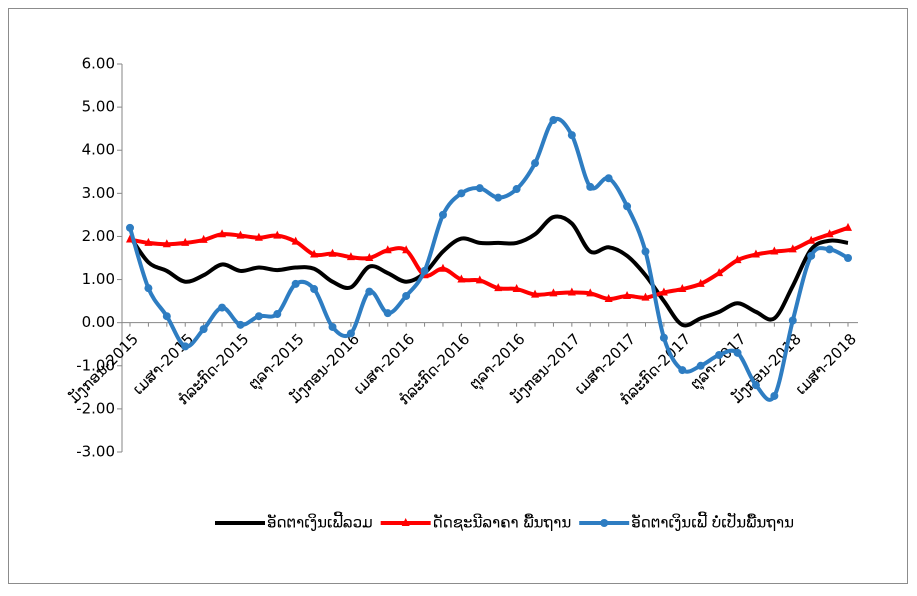 The height and width of the screenshot is (596, 917). What do you see at coordinates (489, 263) in the screenshot?
I see `series-line` at bounding box center [489, 263].